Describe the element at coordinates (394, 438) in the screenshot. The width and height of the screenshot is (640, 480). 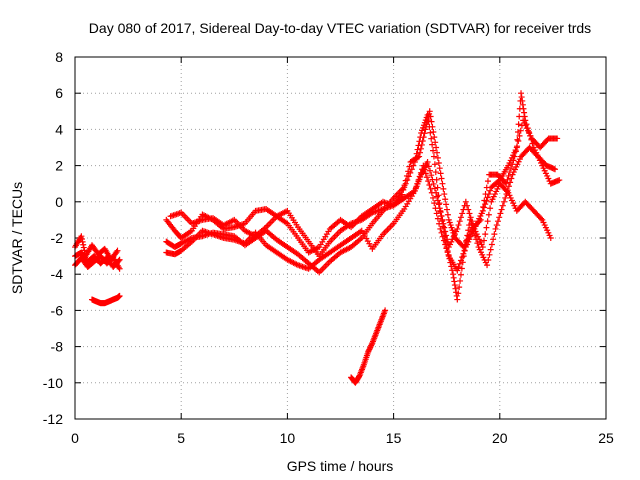
I see `x-tick-label: 15` at that location.